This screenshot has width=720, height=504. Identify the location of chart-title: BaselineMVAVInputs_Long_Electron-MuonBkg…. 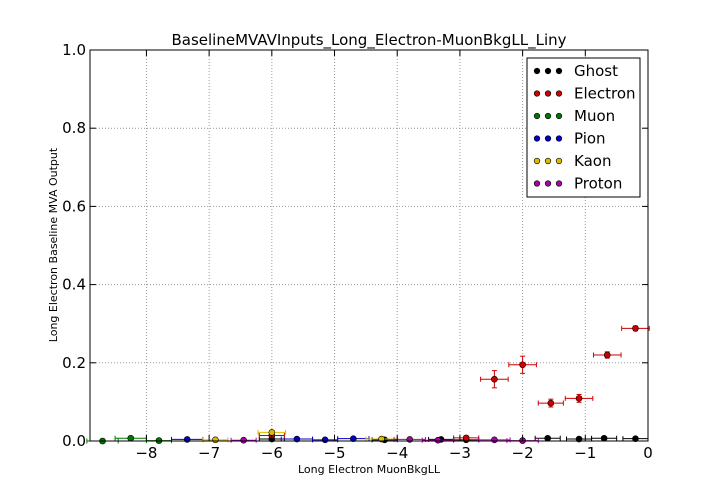
(368, 40).